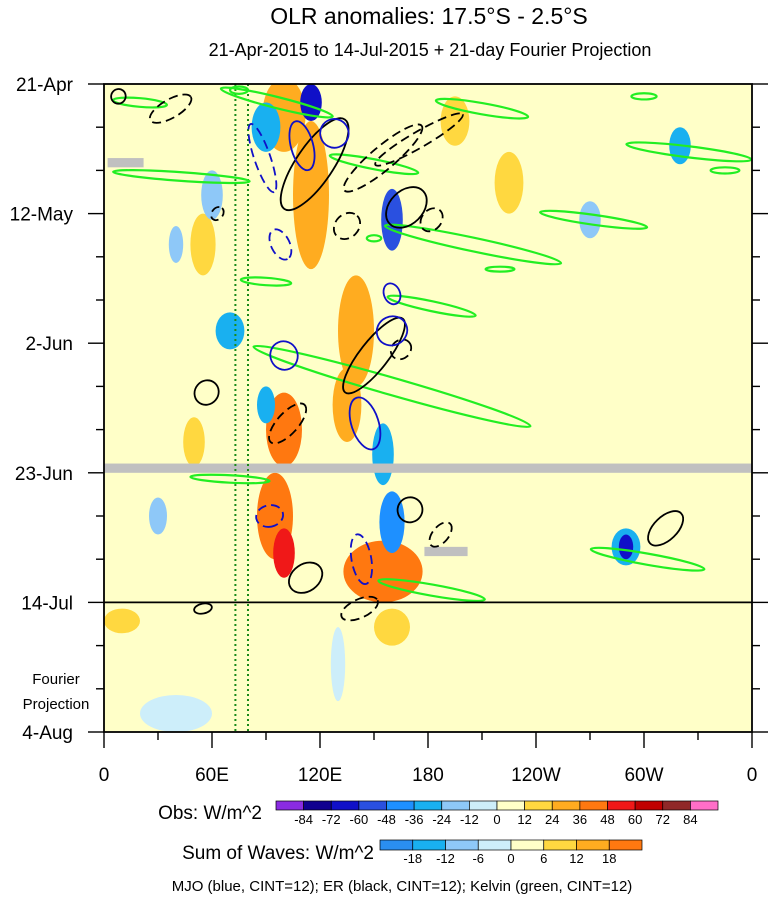 The height and width of the screenshot is (899, 772). What do you see at coordinates (441, 819) in the screenshot?
I see `legend-level-label: -24` at bounding box center [441, 819].